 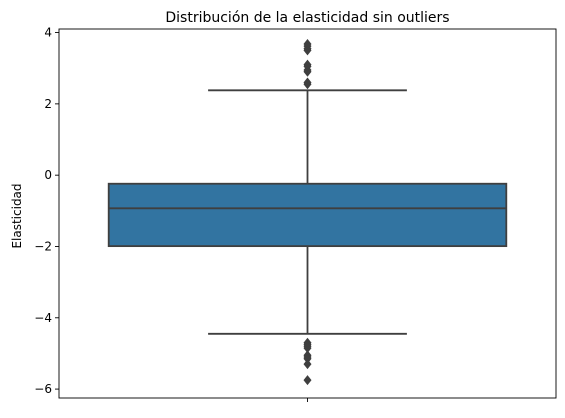 I want to click on y-tick-label: −6, so click(x=43, y=389).